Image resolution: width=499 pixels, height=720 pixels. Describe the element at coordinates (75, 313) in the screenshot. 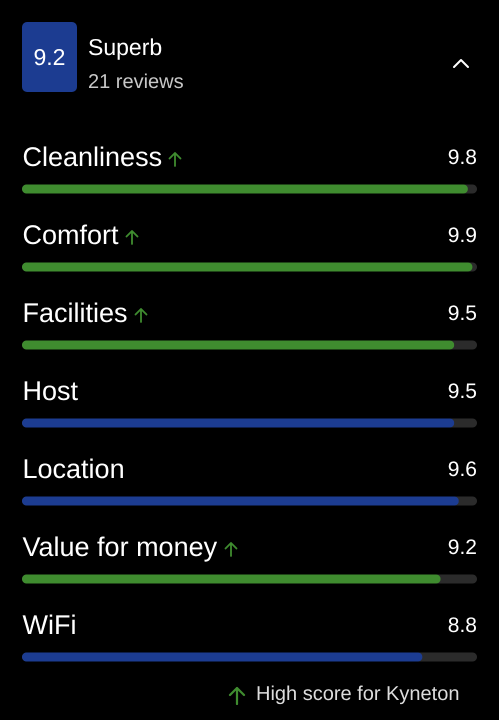

I see `y-tick-label: Facilities` at that location.